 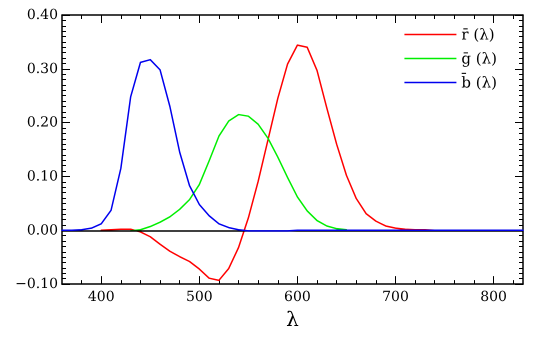 What do you see at coordinates (395, 297) in the screenshot?
I see `x-tick-label: 700` at bounding box center [395, 297].